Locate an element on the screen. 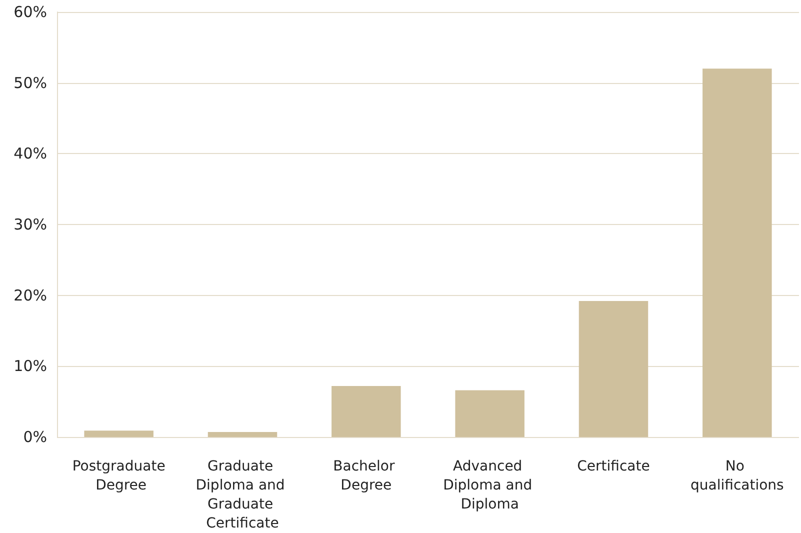 This screenshot has height=533, width=801. y-tick-label: 30% is located at coordinates (30, 225).